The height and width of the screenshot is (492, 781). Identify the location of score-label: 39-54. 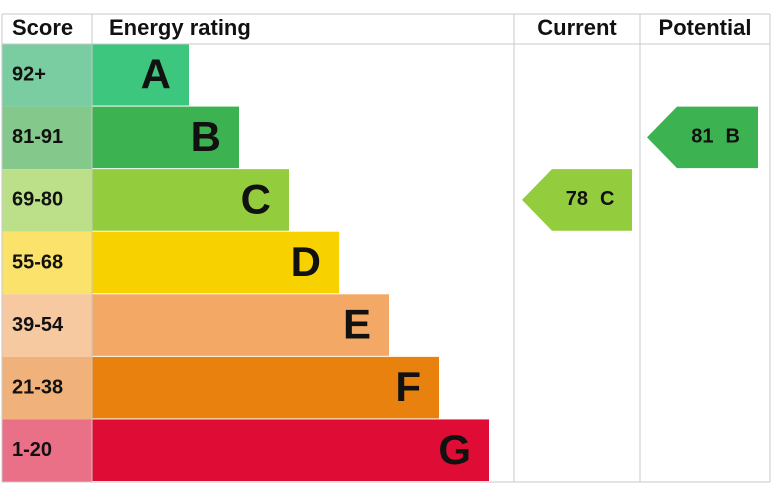
(38, 325).